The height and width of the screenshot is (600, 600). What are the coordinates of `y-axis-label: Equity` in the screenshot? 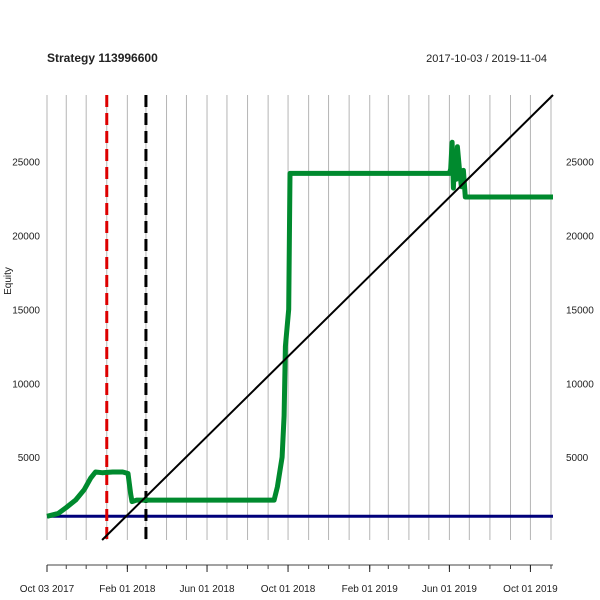 It's located at (8, 281).